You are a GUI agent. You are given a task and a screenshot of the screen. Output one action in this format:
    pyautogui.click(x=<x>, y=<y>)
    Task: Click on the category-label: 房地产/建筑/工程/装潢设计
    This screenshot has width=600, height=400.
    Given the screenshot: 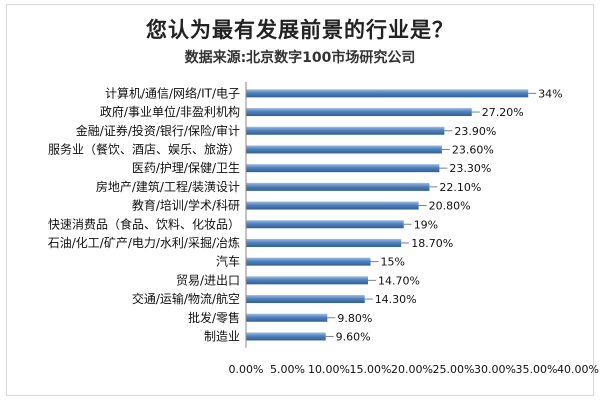 What is the action you would take?
    pyautogui.click(x=168, y=186)
    